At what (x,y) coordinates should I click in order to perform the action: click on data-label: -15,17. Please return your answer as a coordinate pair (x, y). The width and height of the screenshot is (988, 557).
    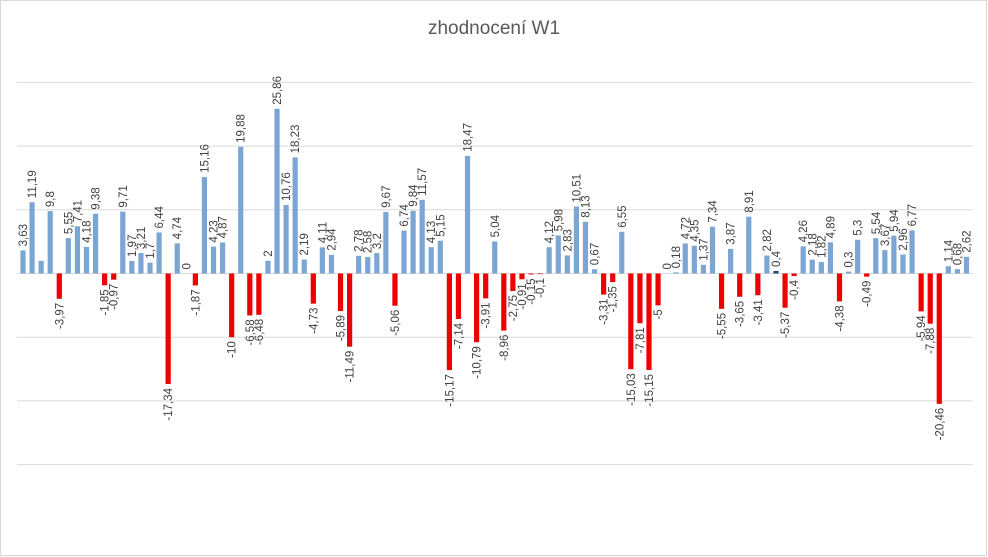
    Looking at the image, I should click on (450, 390).